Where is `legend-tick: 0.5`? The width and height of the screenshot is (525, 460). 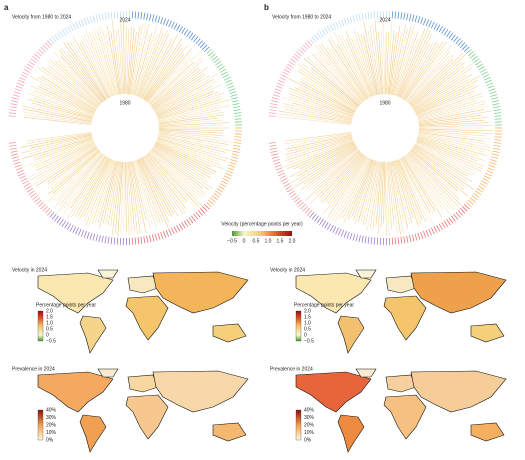
legend-tick: 0.5 is located at coordinates (307, 329).